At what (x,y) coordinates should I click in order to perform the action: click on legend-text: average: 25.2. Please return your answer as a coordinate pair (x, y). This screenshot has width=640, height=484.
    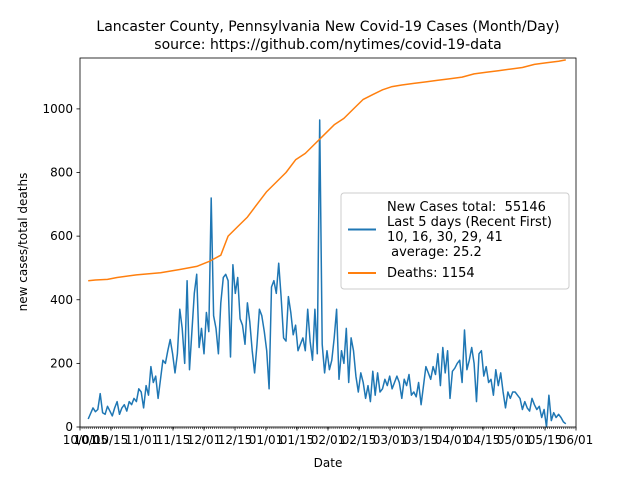
    Looking at the image, I should click on (434, 252).